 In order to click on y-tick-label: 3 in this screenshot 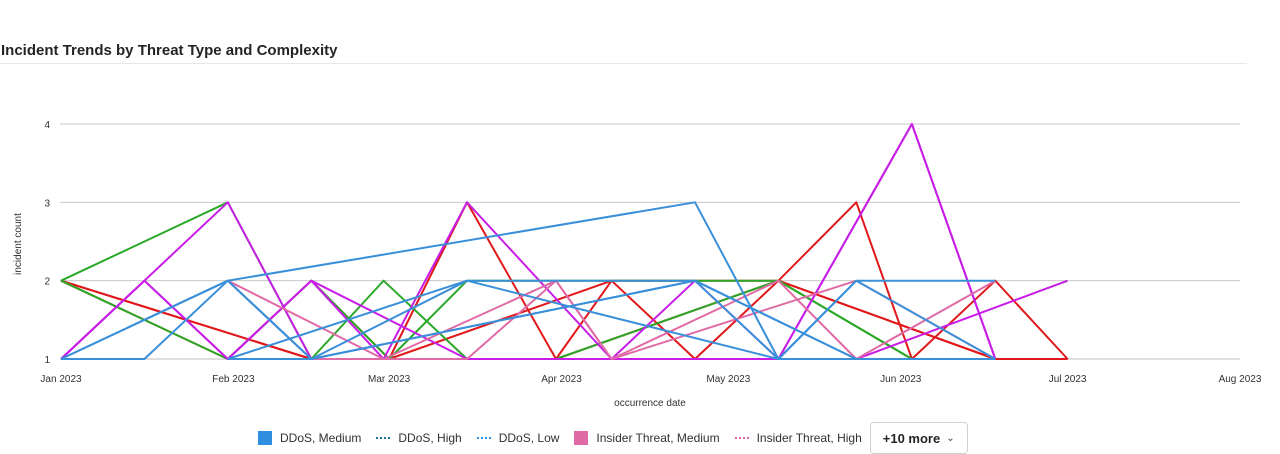, I will do `click(47, 203)`.